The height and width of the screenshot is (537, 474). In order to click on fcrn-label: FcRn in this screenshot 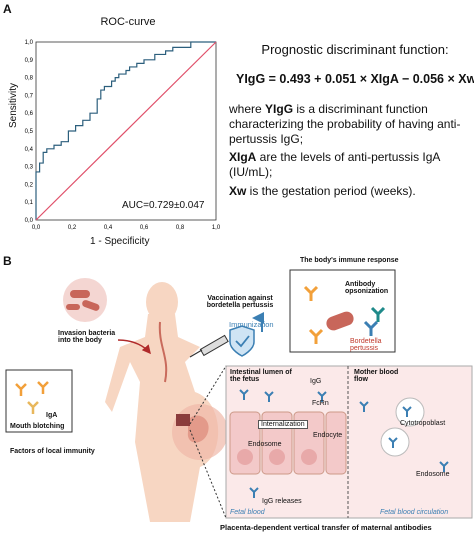, I will do `click(320, 403)`.